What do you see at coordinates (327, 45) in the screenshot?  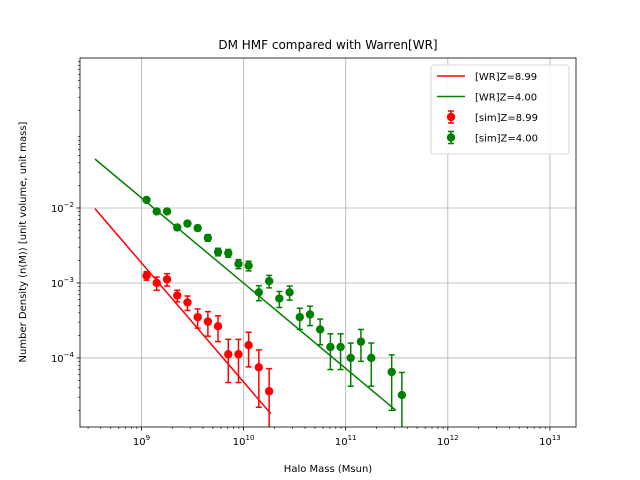 I see `chart-title: DM HMF compared with Warren[WR]` at bounding box center [327, 45].